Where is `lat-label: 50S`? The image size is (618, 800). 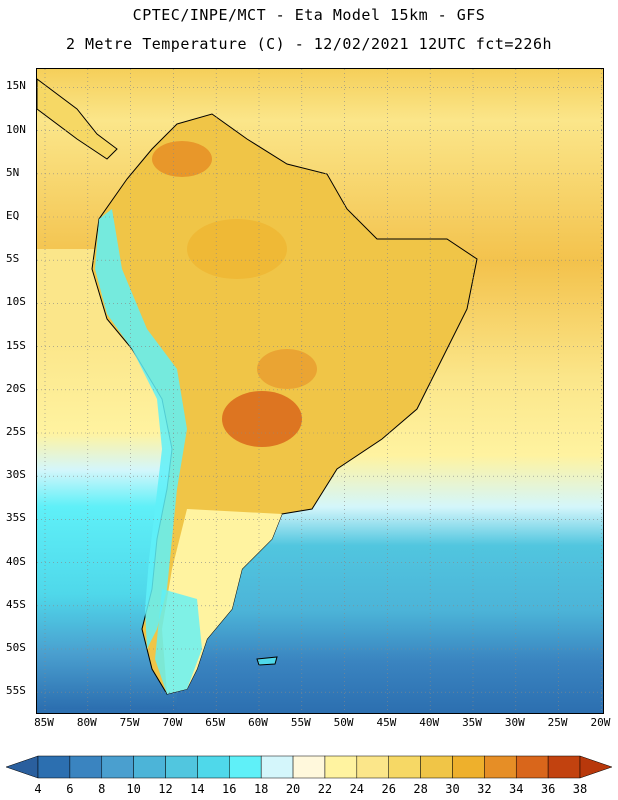
lat-label: 50S is located at coordinates (16, 647).